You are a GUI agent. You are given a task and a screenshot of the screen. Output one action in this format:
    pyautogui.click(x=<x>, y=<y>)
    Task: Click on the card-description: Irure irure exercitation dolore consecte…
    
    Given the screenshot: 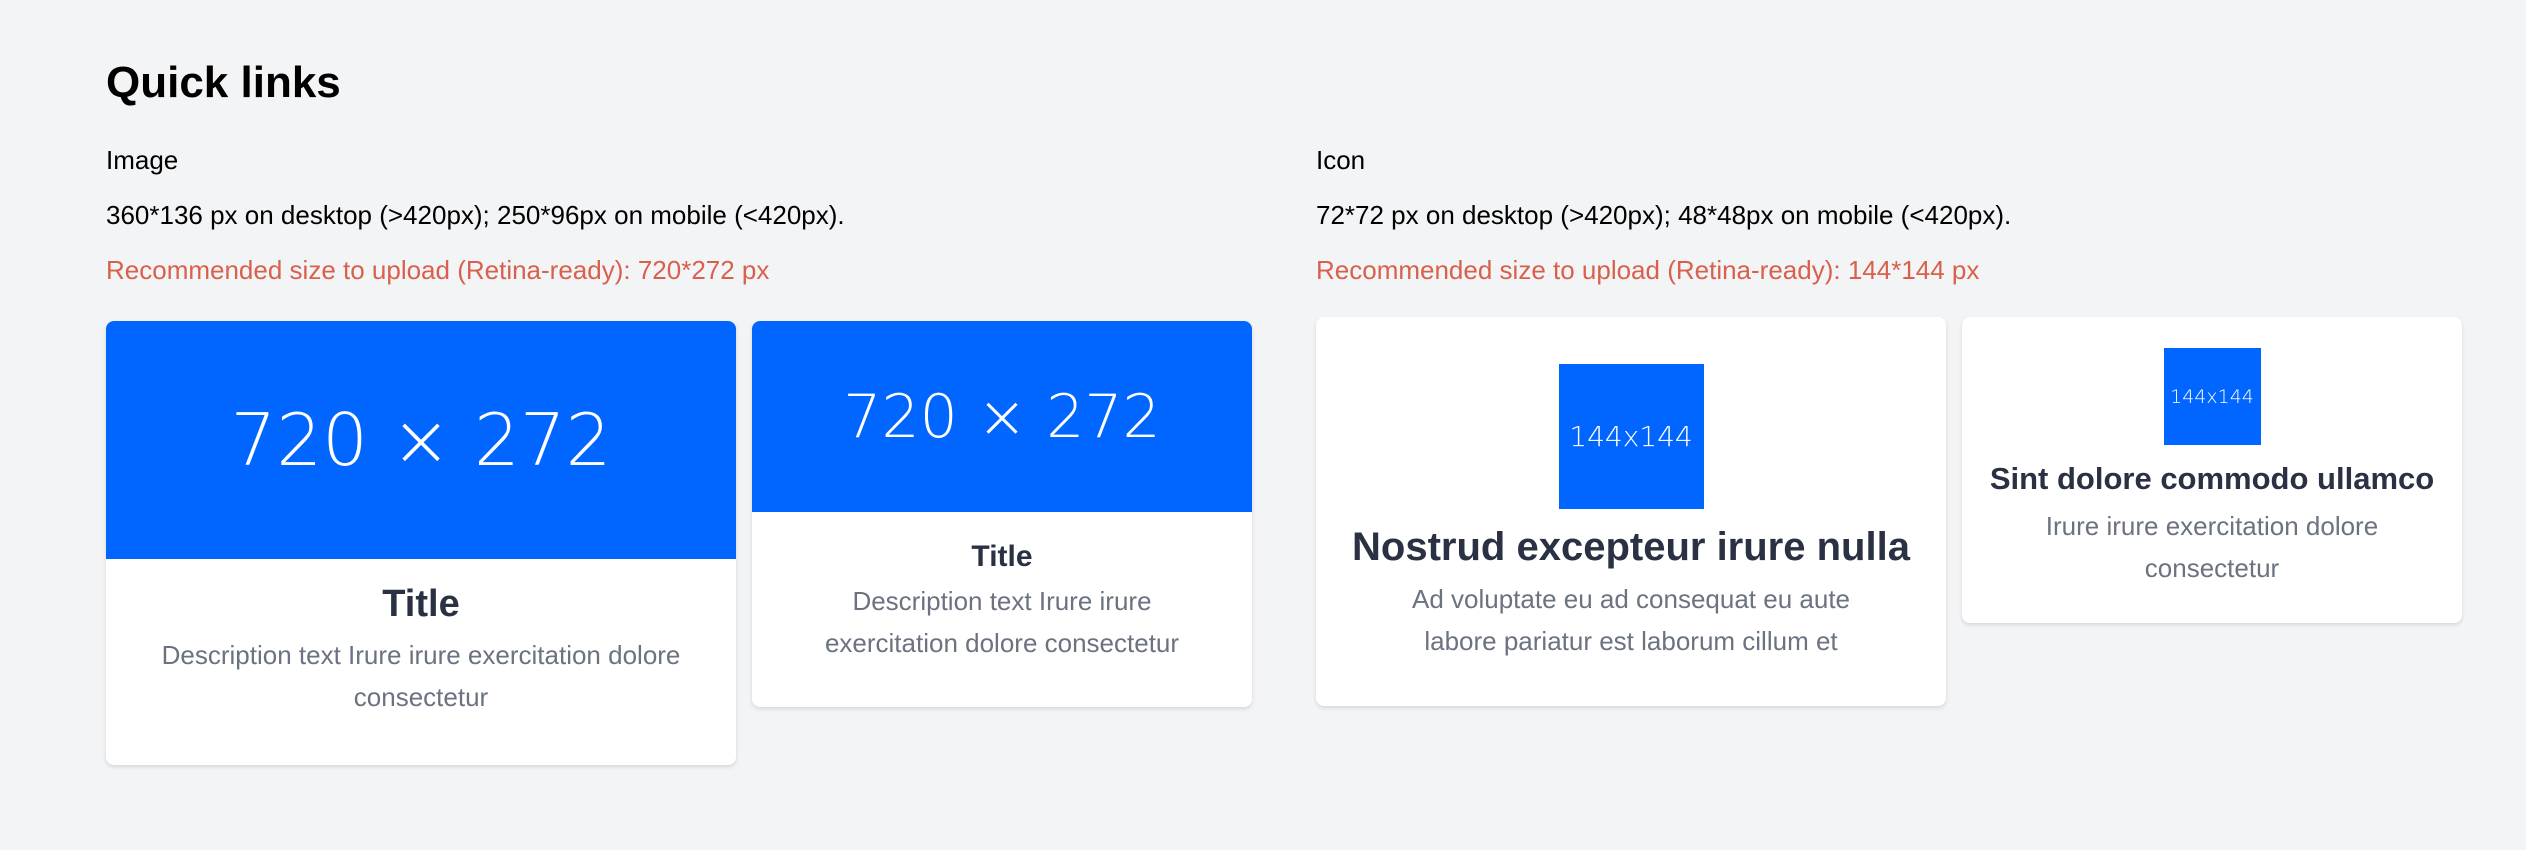 What is the action you would take?
    pyautogui.click(x=2212, y=547)
    